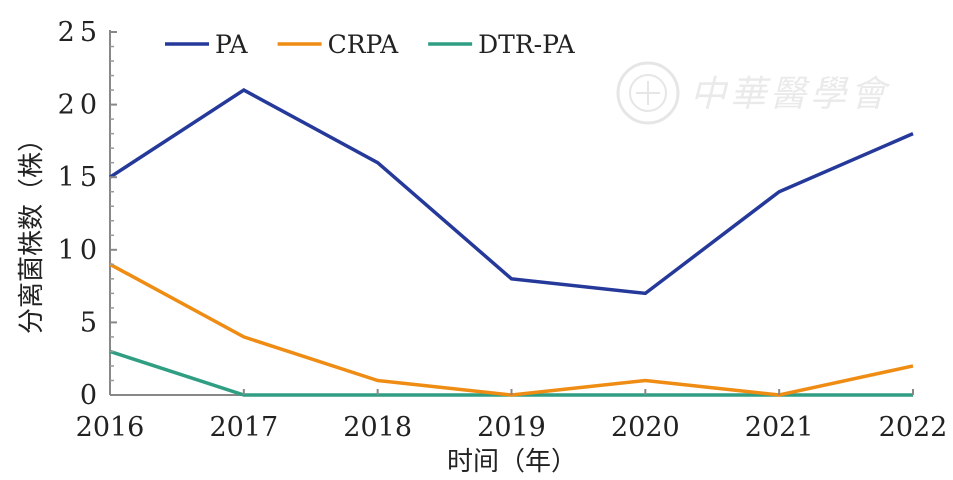  I want to click on legend-label: CRPA, so click(363, 44).